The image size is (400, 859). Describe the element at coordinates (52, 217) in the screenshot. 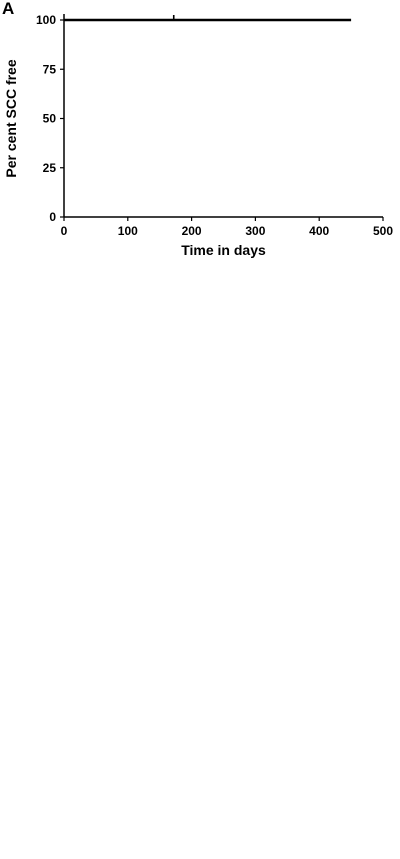

I see `y-tick-label: 0` at that location.